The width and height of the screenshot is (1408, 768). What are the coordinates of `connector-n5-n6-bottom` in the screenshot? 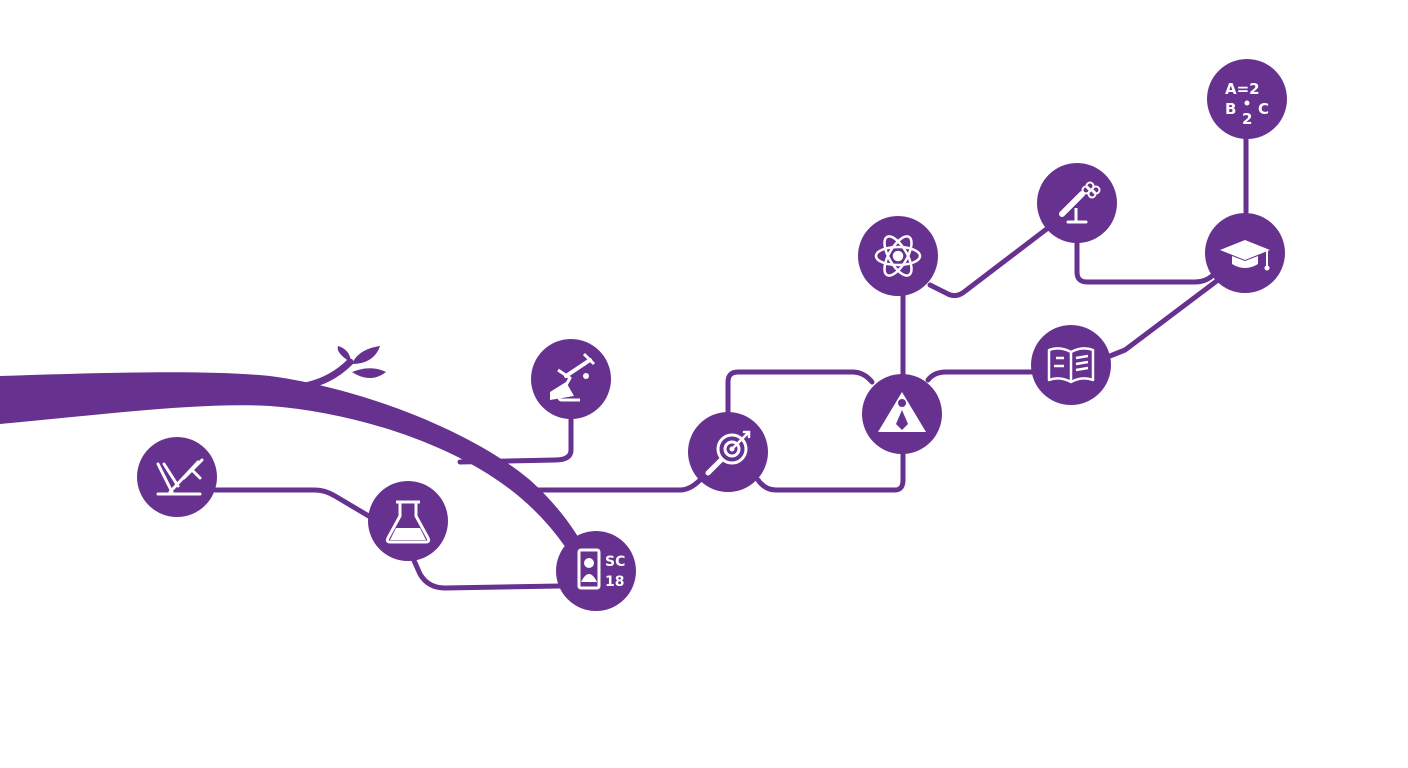 It's located at (830, 471).